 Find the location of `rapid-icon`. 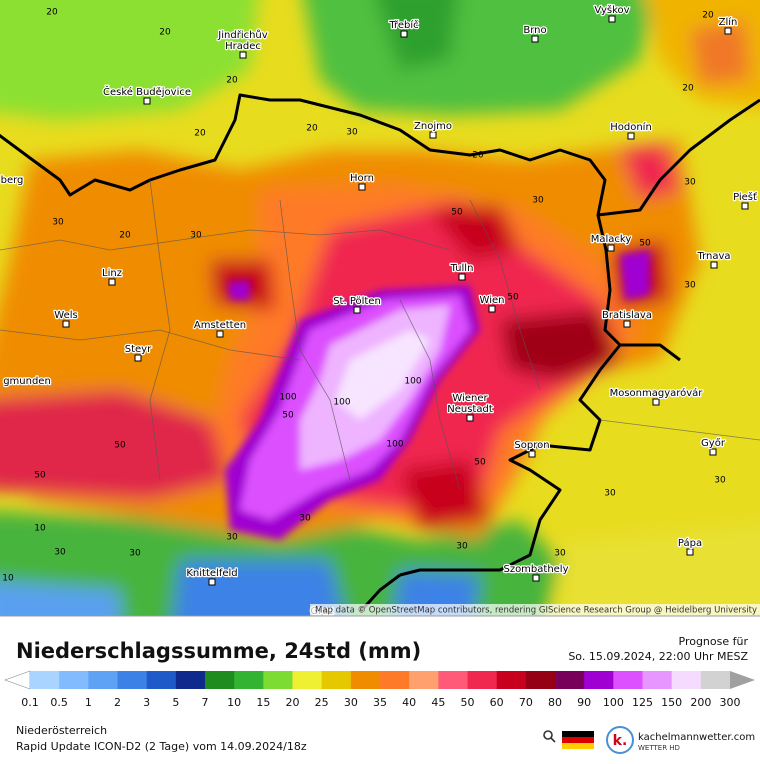

rapid-icon is located at coordinates (549, 736).